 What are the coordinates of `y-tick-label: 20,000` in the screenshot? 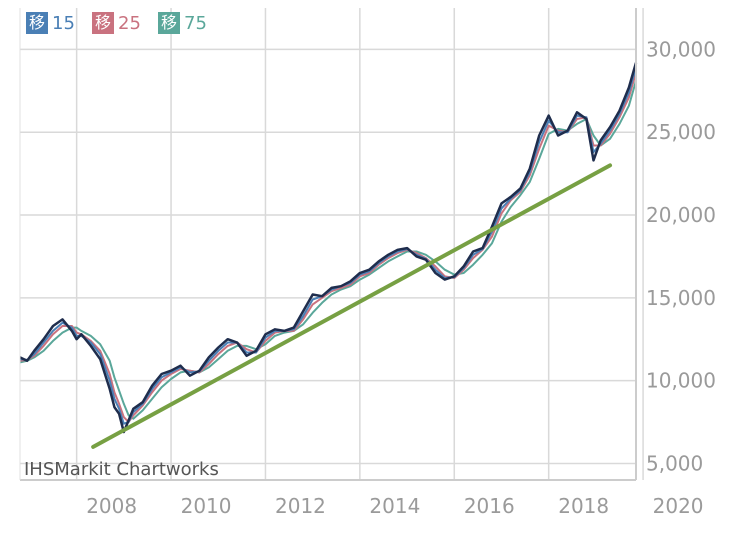 It's located at (681, 215).